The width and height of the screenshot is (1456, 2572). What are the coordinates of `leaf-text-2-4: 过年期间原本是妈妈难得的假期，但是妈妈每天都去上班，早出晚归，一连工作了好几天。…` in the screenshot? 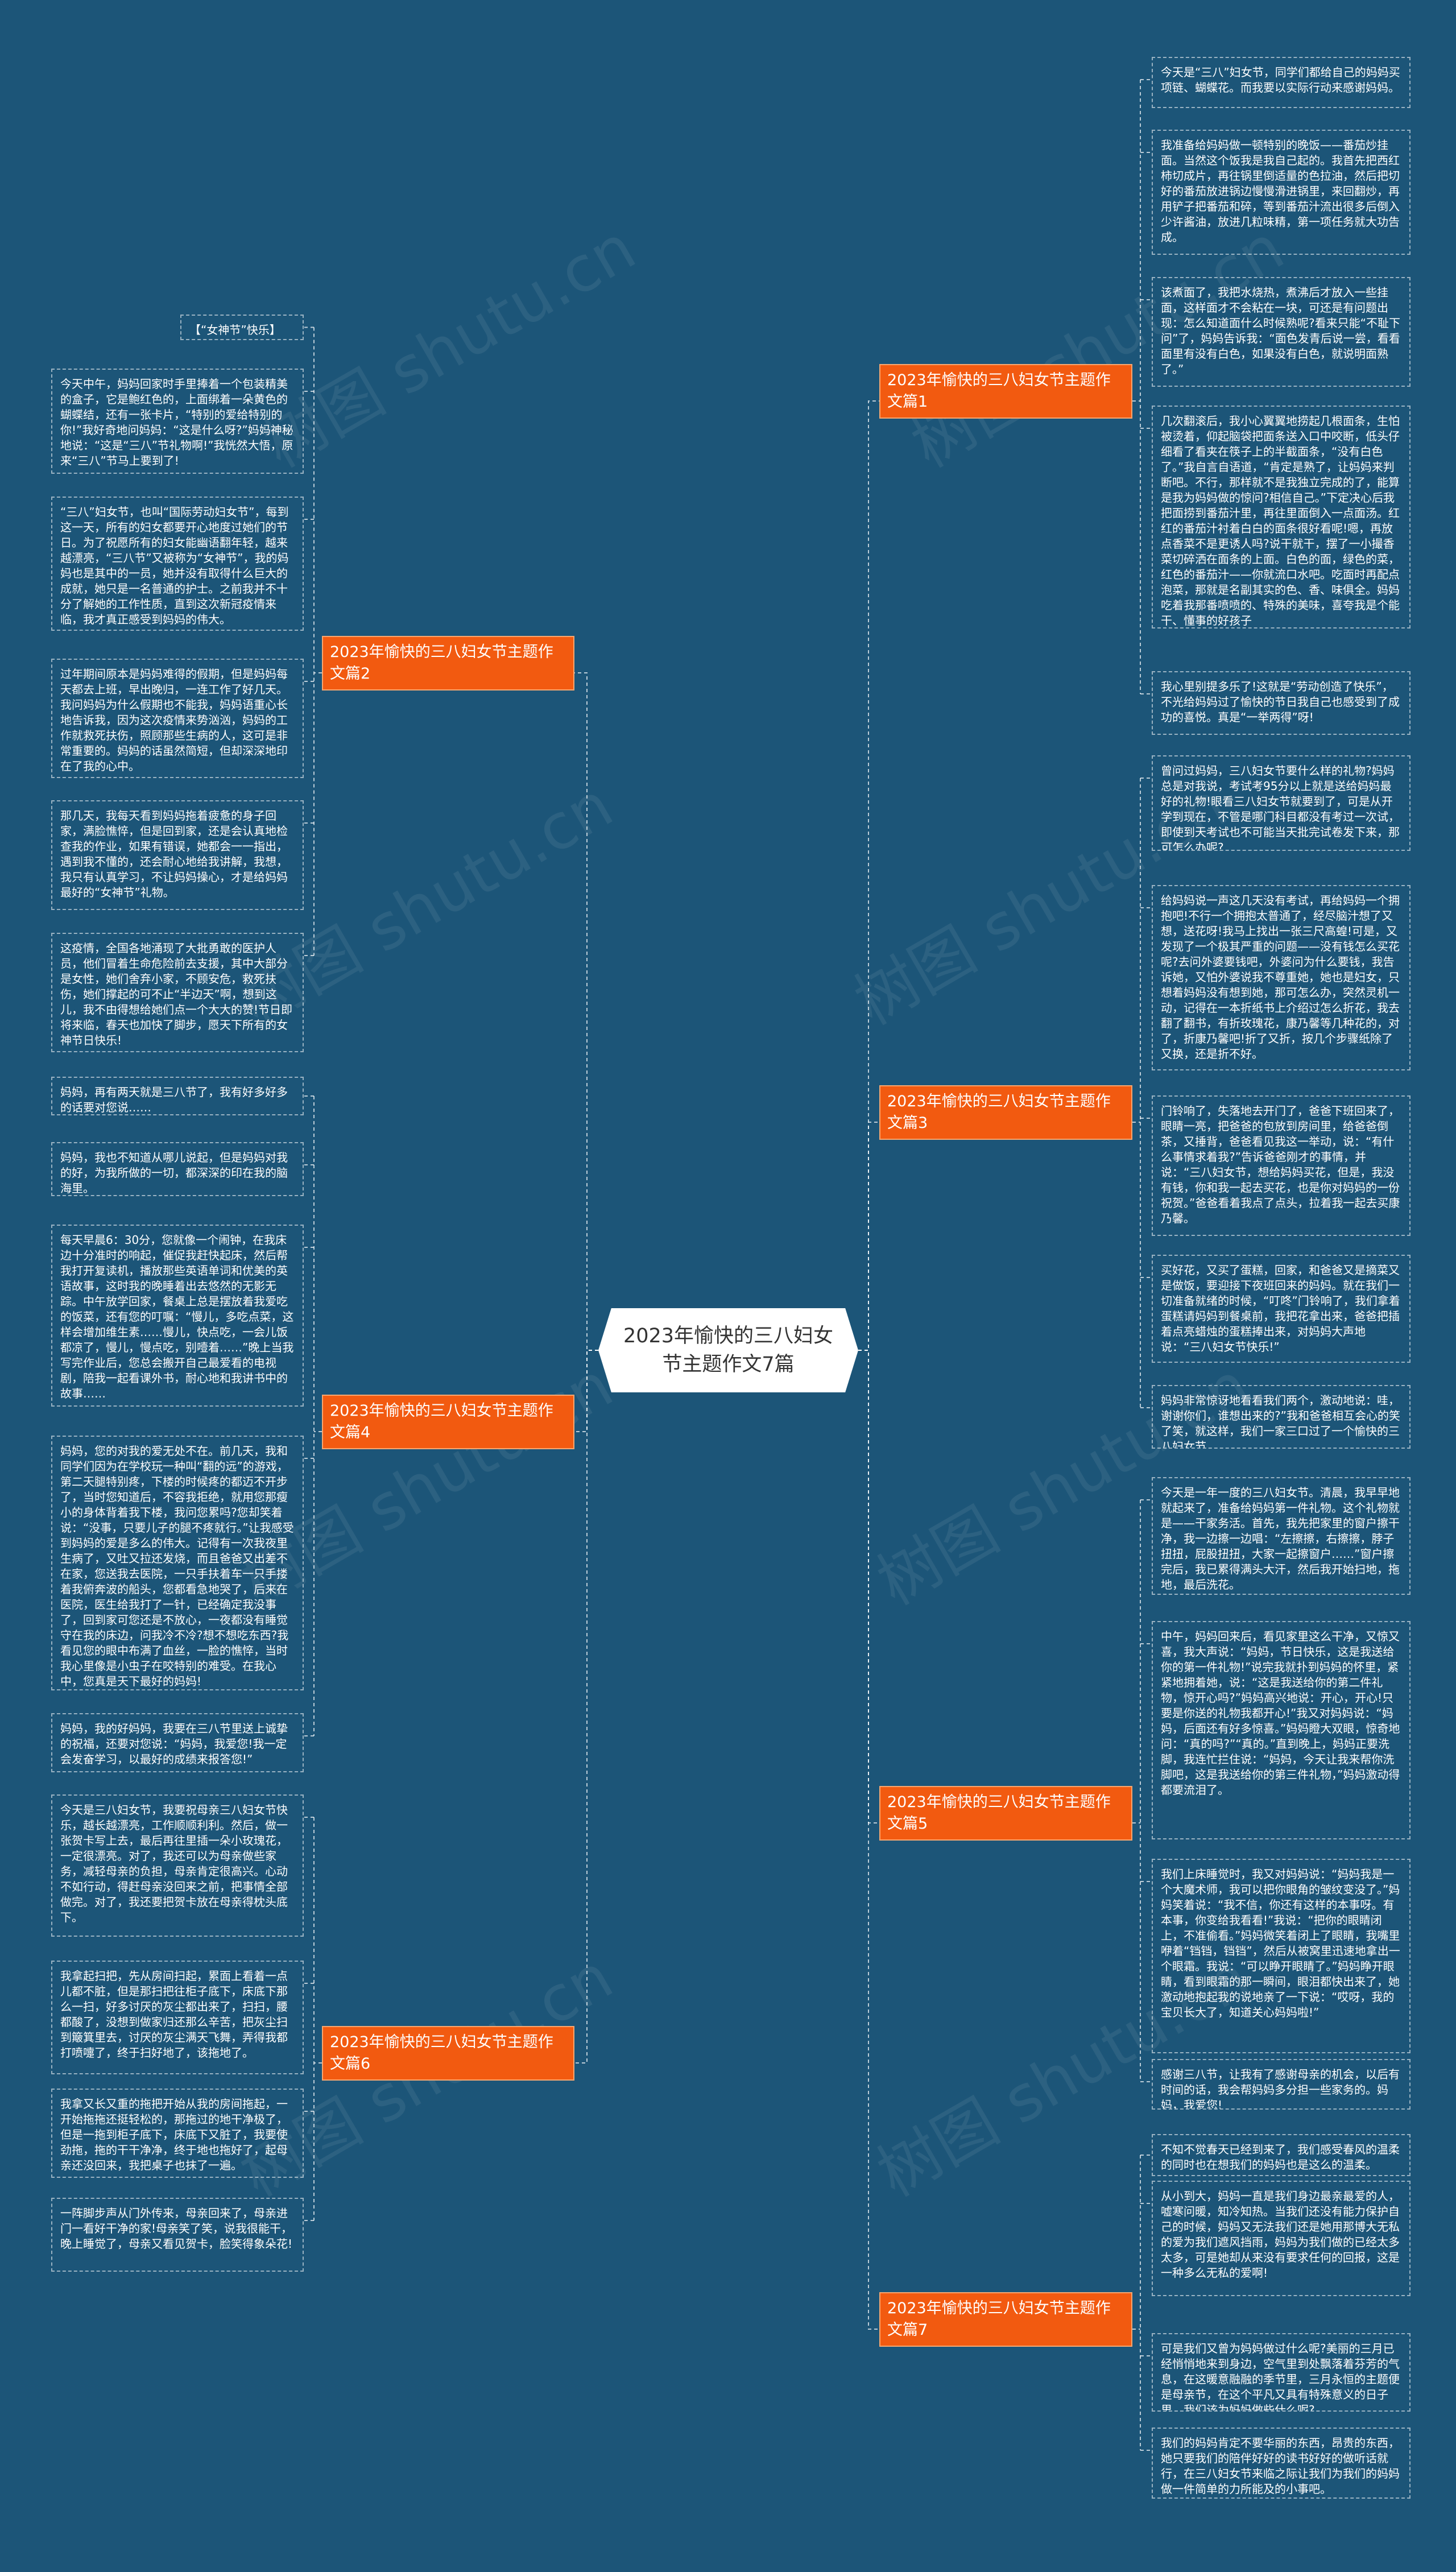 It's located at (177, 718).